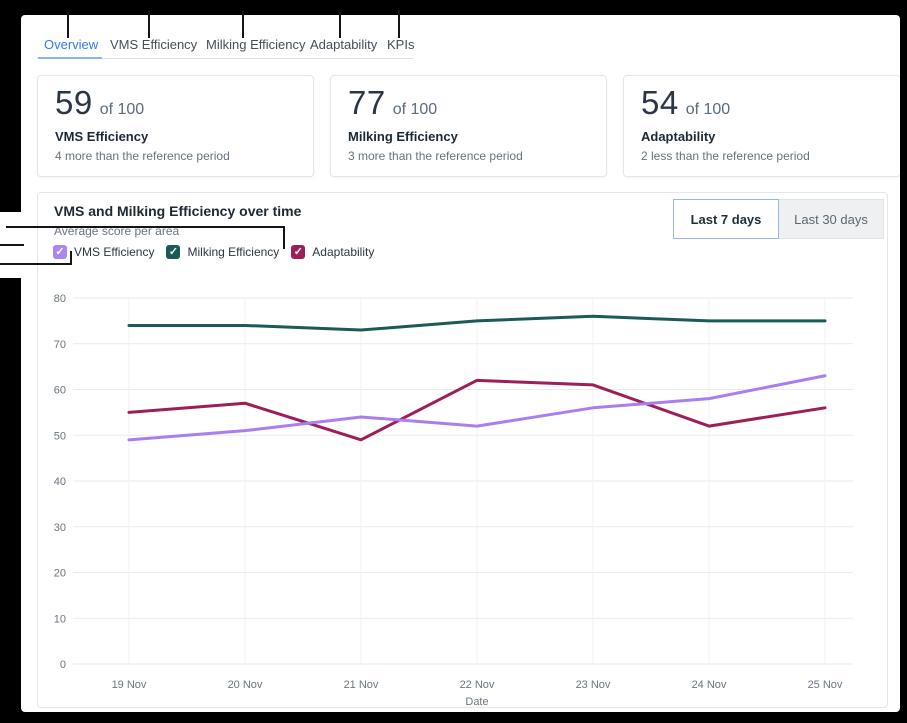  I want to click on svg-text: 10, so click(60, 619).